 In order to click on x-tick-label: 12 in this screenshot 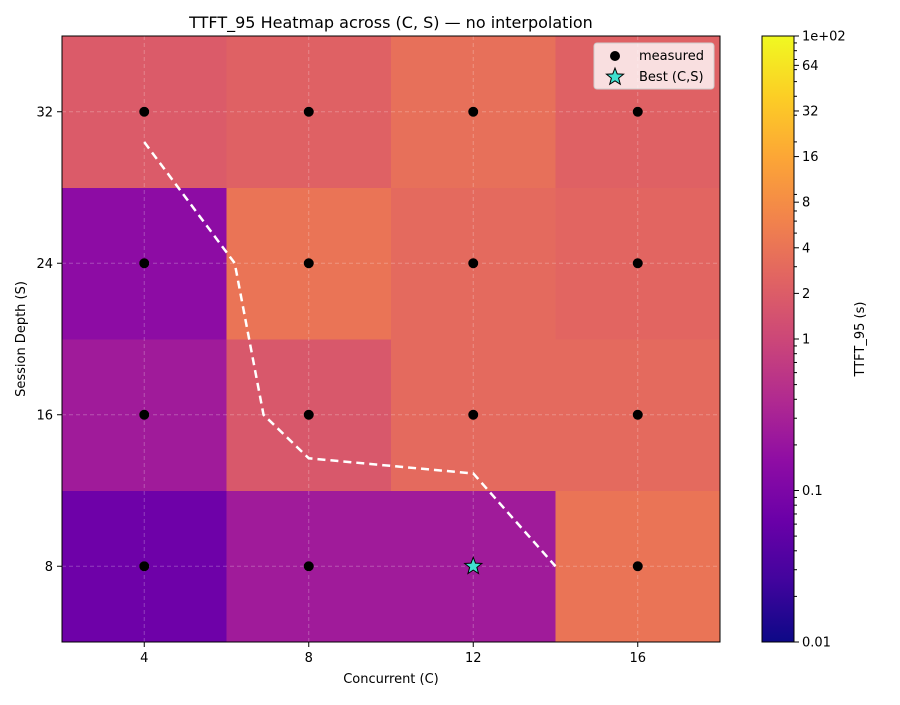, I will do `click(473, 658)`.